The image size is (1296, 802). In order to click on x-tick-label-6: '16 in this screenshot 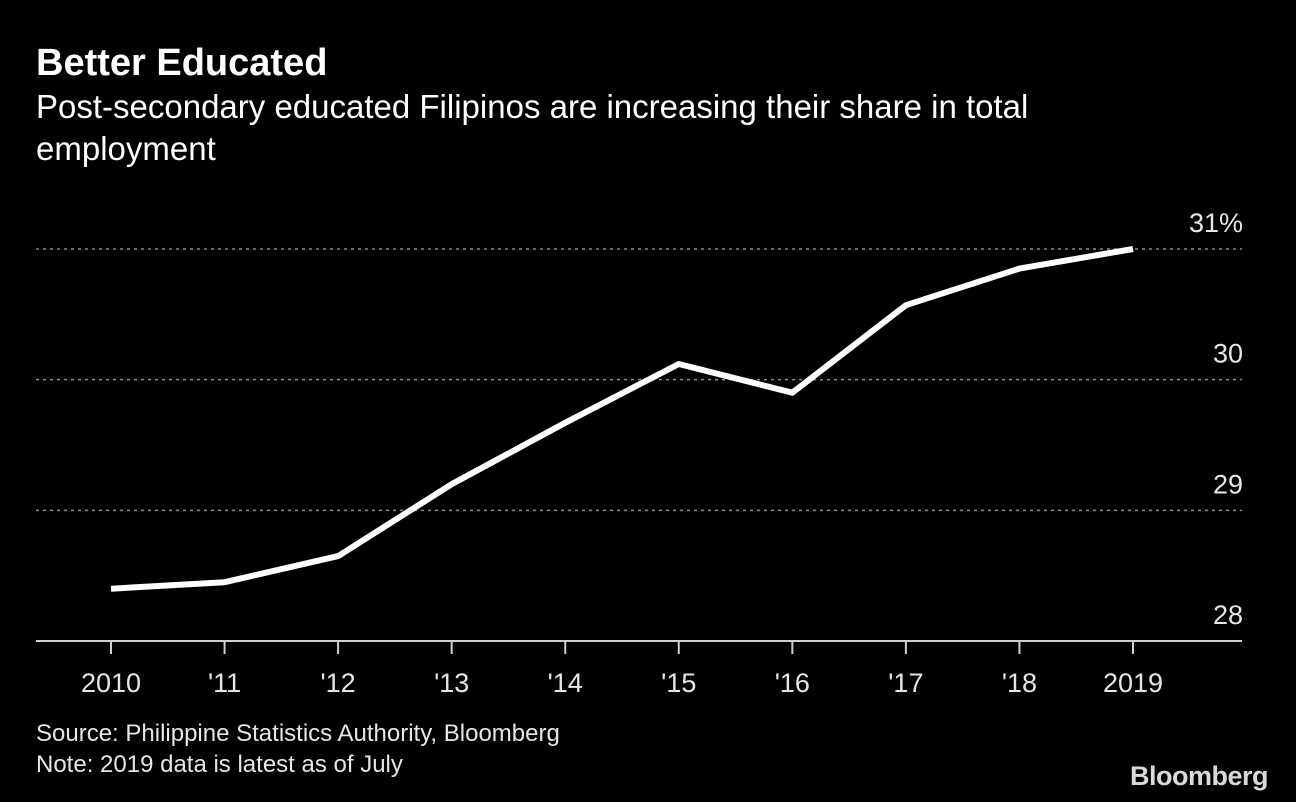, I will do `click(792, 683)`.